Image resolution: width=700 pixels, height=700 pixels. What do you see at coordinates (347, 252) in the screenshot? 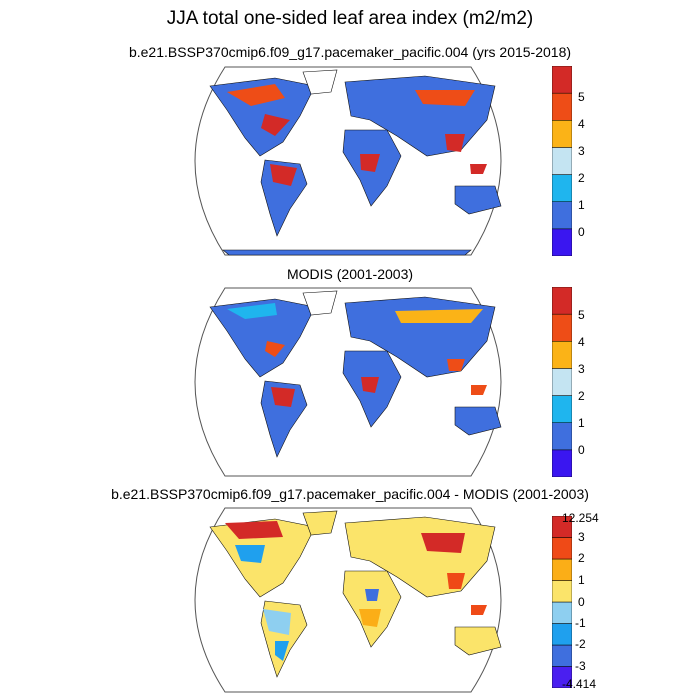
I see `antarctica` at bounding box center [347, 252].